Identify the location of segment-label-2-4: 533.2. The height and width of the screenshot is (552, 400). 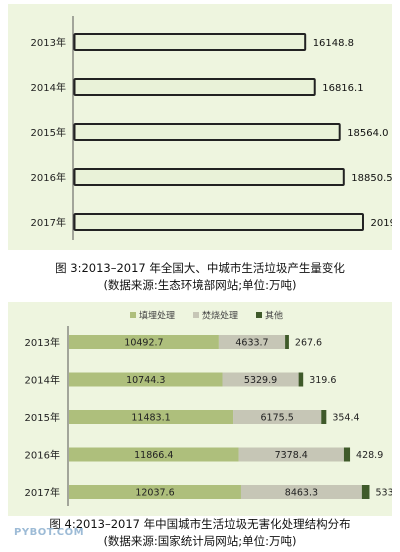
(383, 493).